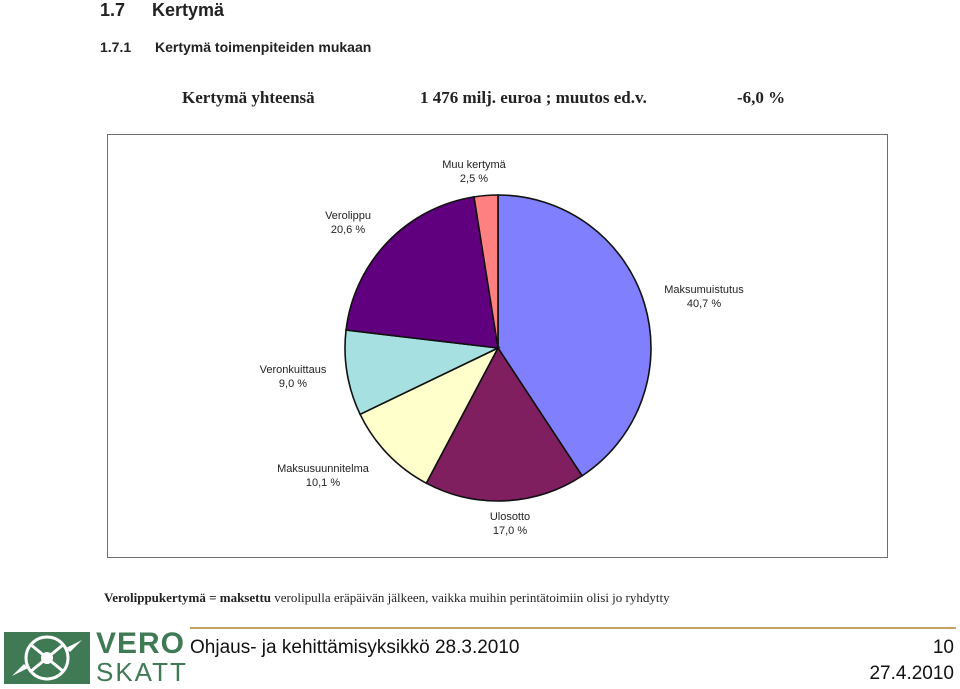 Image resolution: width=960 pixels, height=689 pixels. What do you see at coordinates (188, 597) in the screenshot?
I see `footnote-term: Verolippukertymä = maksettu` at bounding box center [188, 597].